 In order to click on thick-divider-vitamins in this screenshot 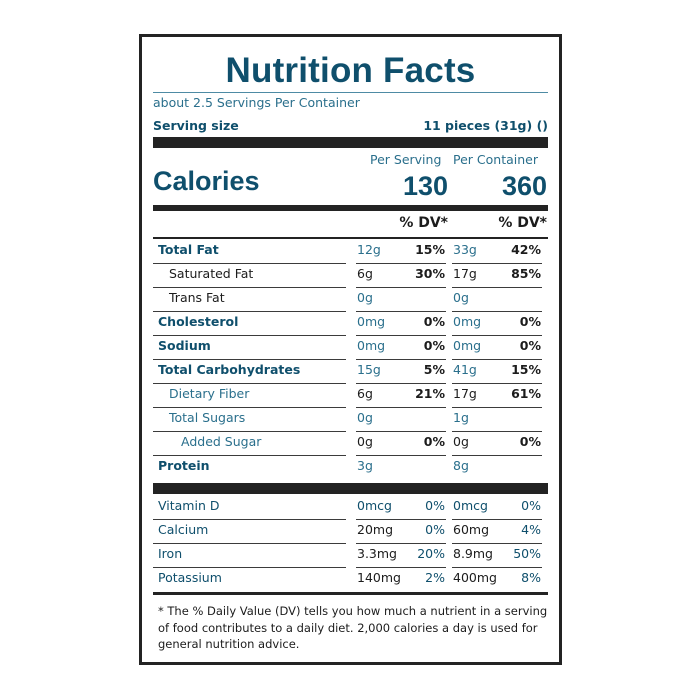, I will do `click(350, 488)`.